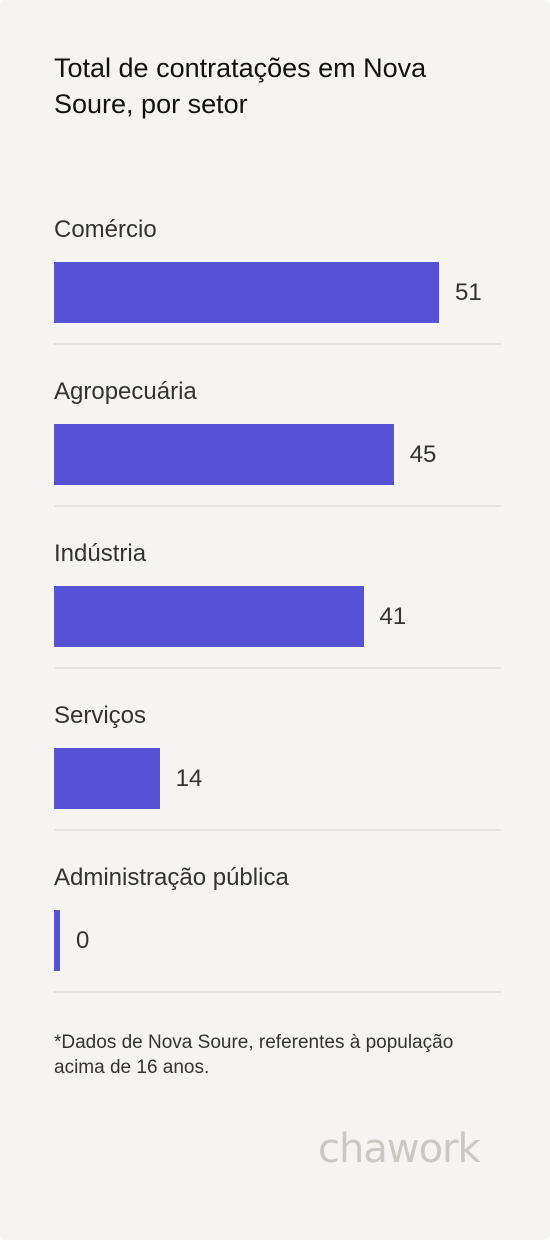 The height and width of the screenshot is (1240, 550). What do you see at coordinates (393, 616) in the screenshot?
I see `data-label: 41` at bounding box center [393, 616].